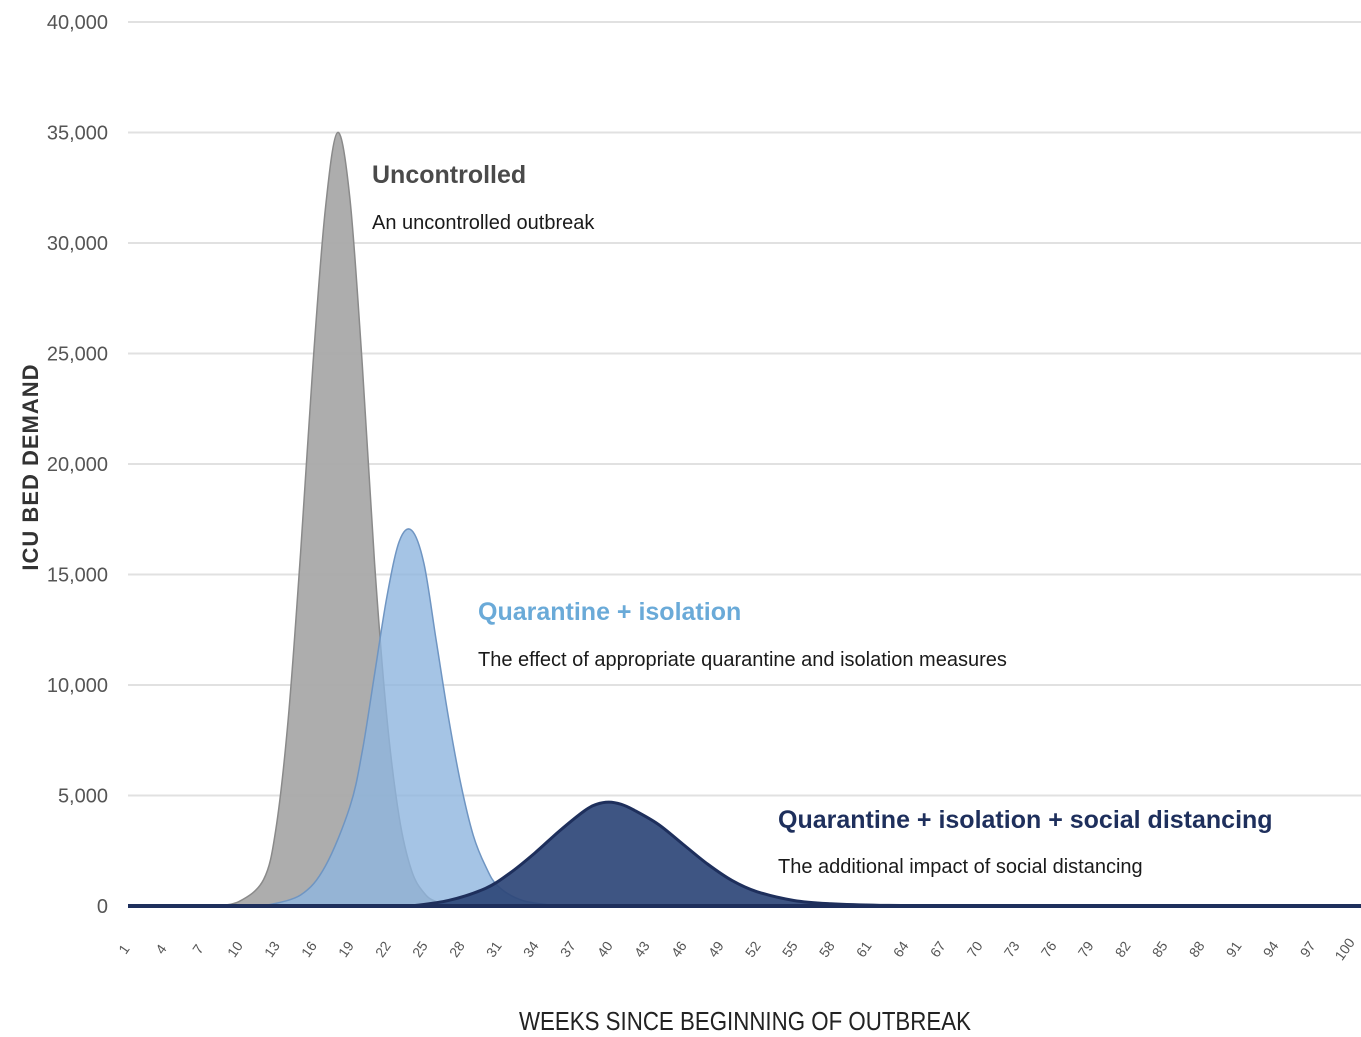  What do you see at coordinates (1086, 949) in the screenshot?
I see `x-tick-label: 79` at bounding box center [1086, 949].